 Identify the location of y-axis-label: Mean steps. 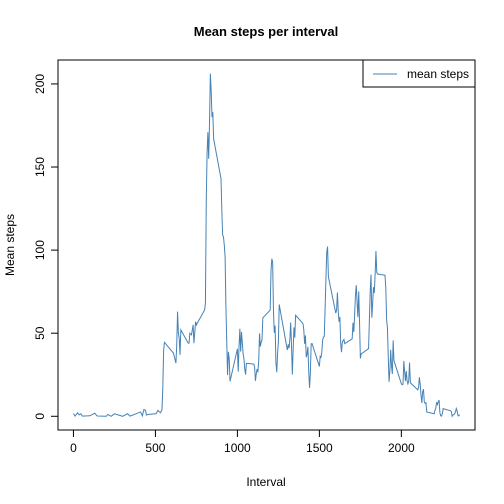
(10, 245).